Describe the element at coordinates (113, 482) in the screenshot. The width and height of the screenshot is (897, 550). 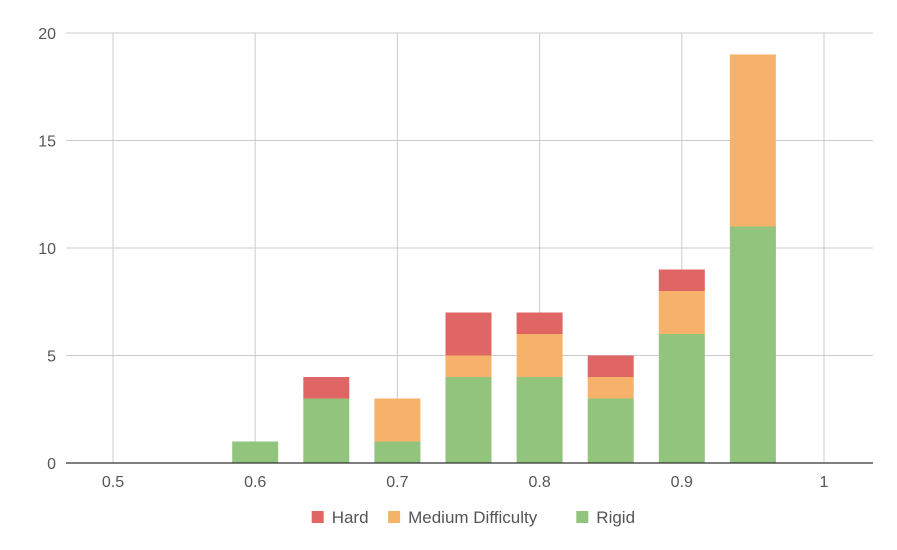
I see `x-tick-label: 0.5` at that location.